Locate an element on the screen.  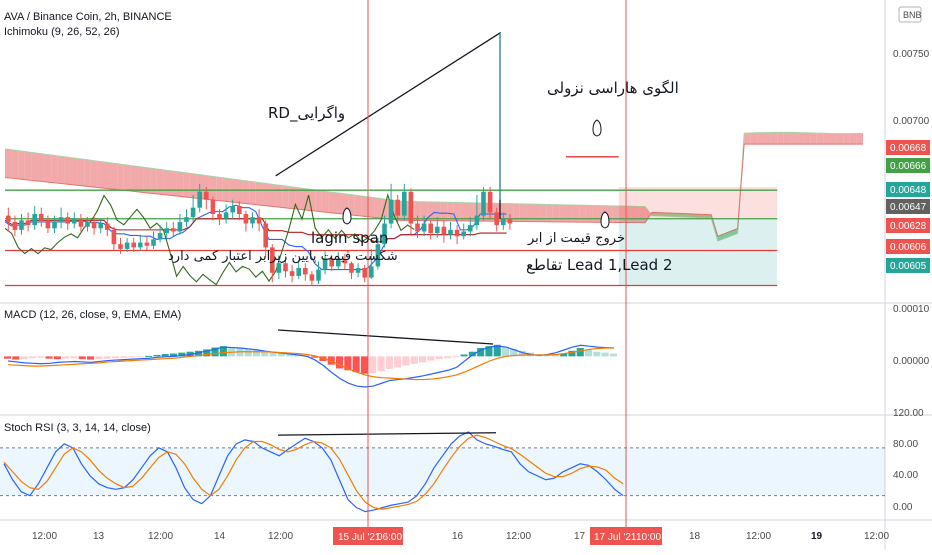
crosshair-date-right: 17 Jul '21 10:00 is located at coordinates (626, 536).